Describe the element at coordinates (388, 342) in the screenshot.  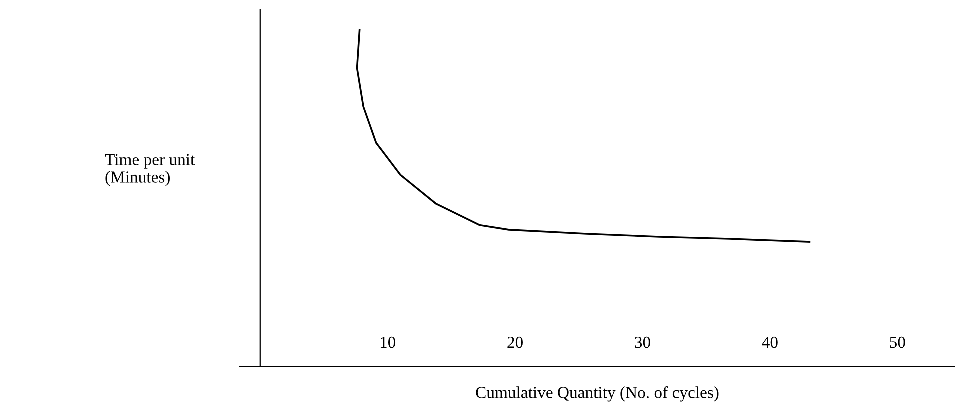
I see `x-tick-label: 10` at that location.